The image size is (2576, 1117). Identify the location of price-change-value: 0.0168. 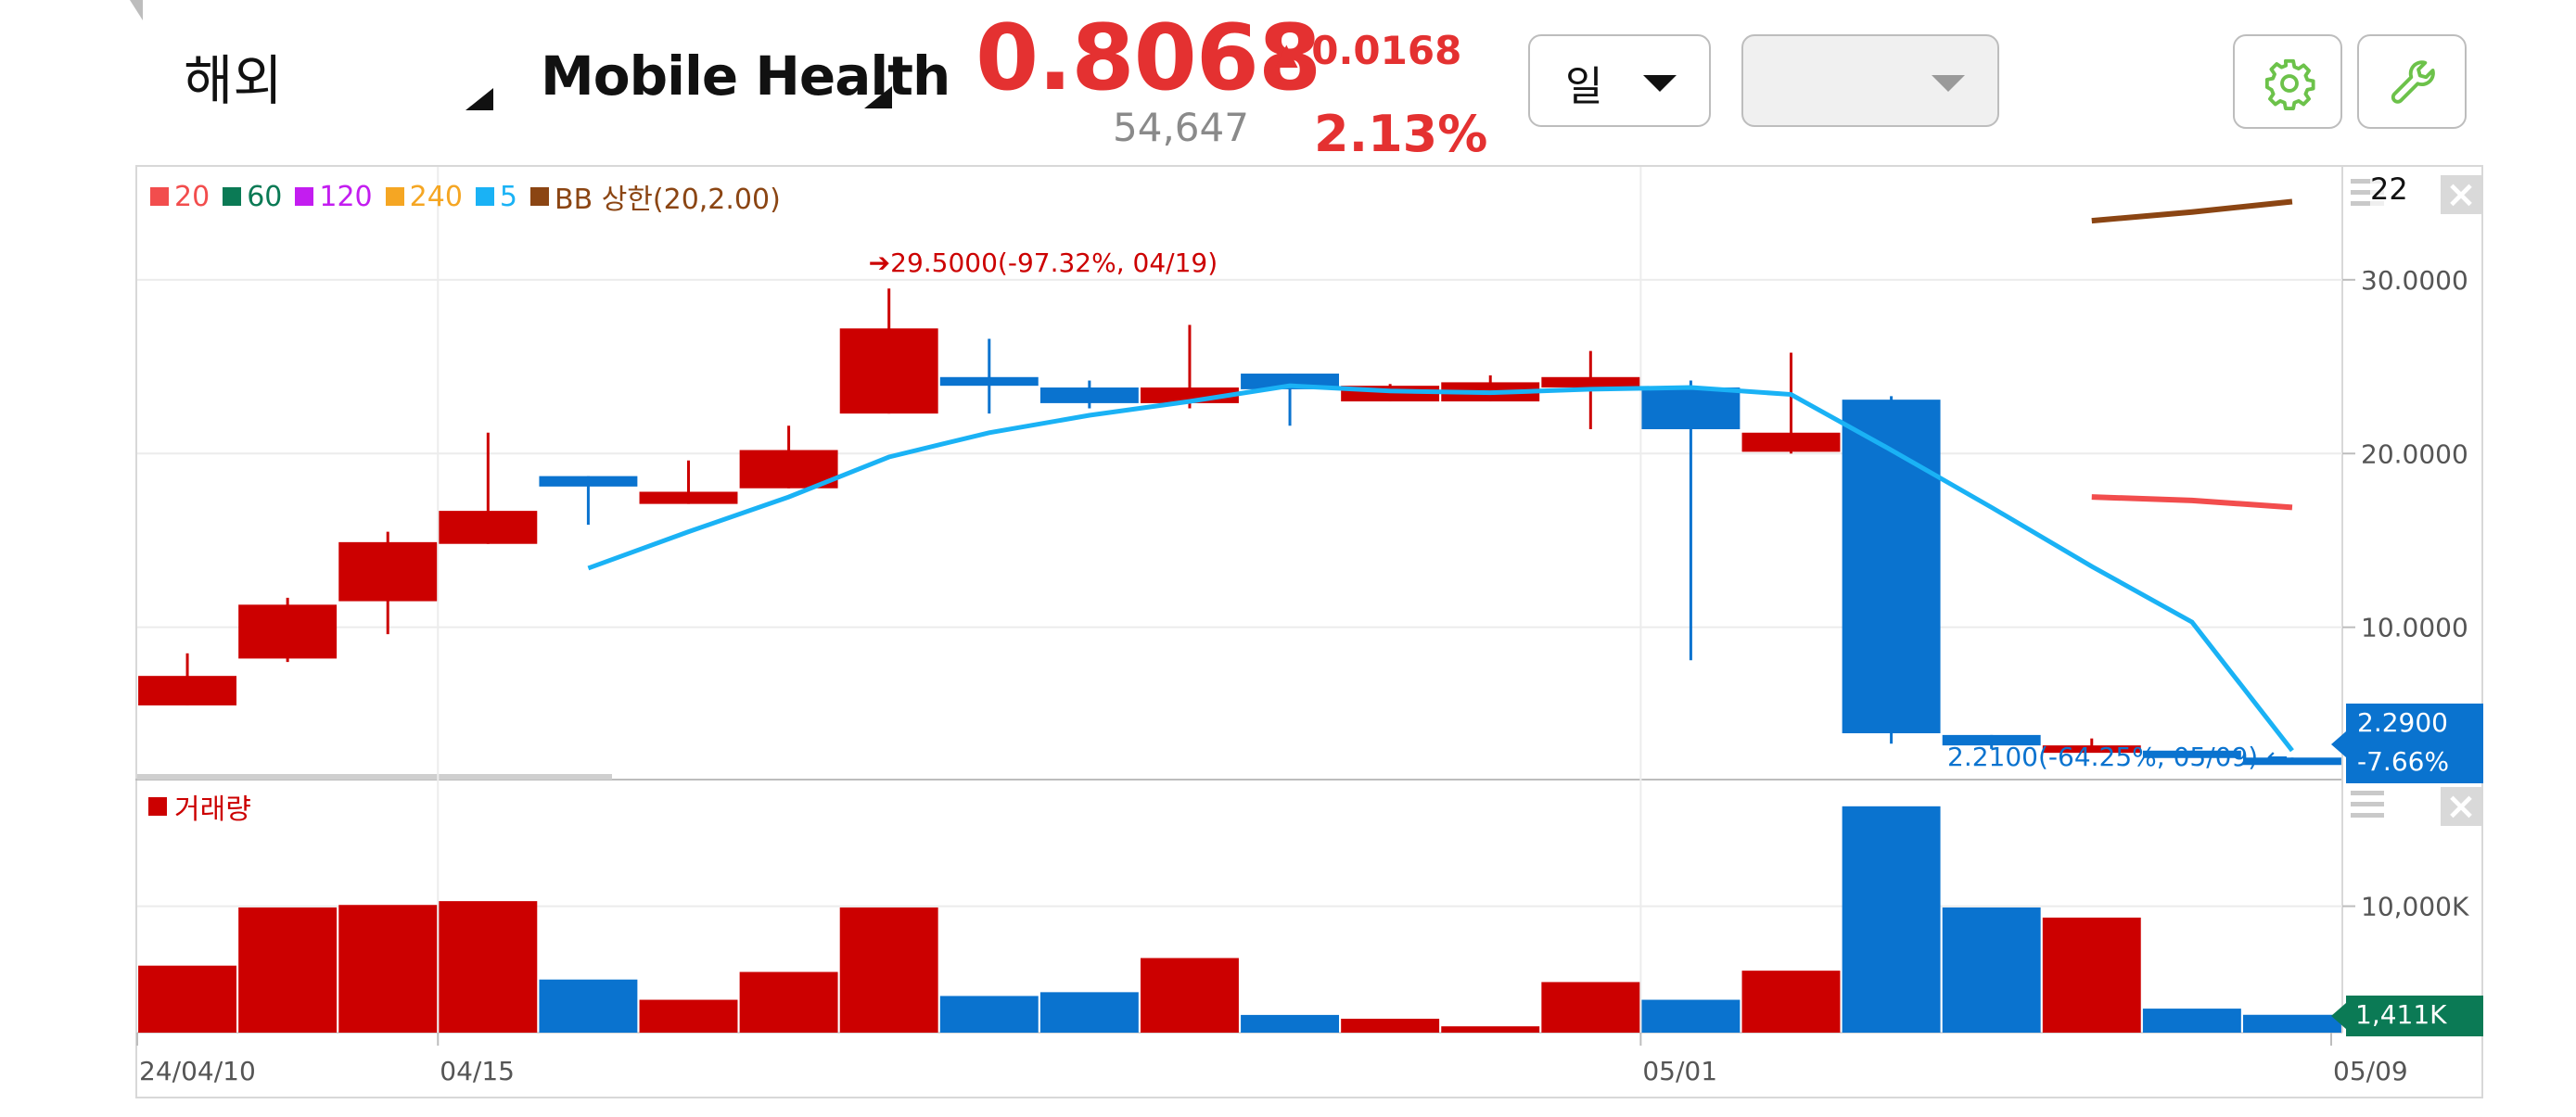
(1386, 50).